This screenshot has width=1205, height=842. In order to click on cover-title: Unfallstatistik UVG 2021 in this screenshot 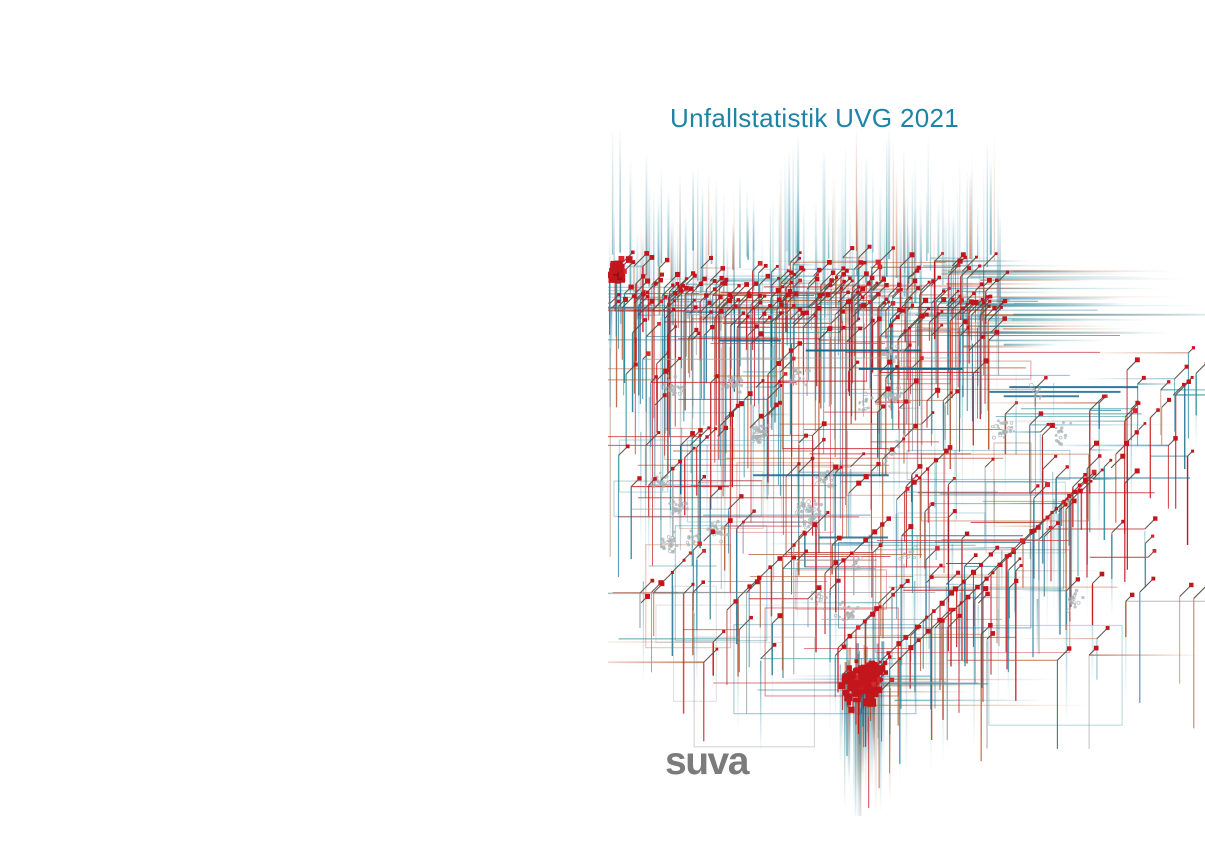, I will do `click(814, 118)`.